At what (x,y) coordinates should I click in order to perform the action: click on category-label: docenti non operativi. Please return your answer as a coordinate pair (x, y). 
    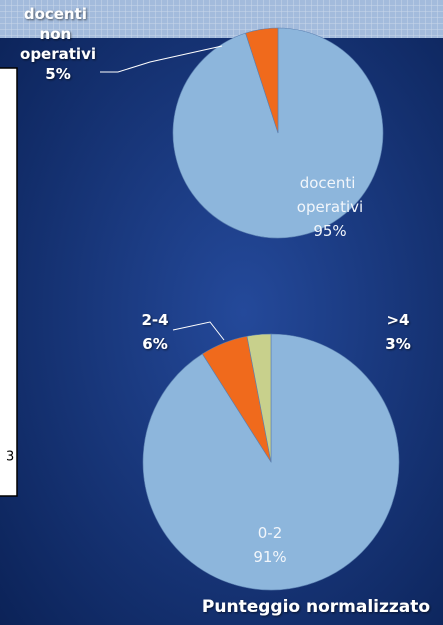
    Looking at the image, I should click on (58, 34).